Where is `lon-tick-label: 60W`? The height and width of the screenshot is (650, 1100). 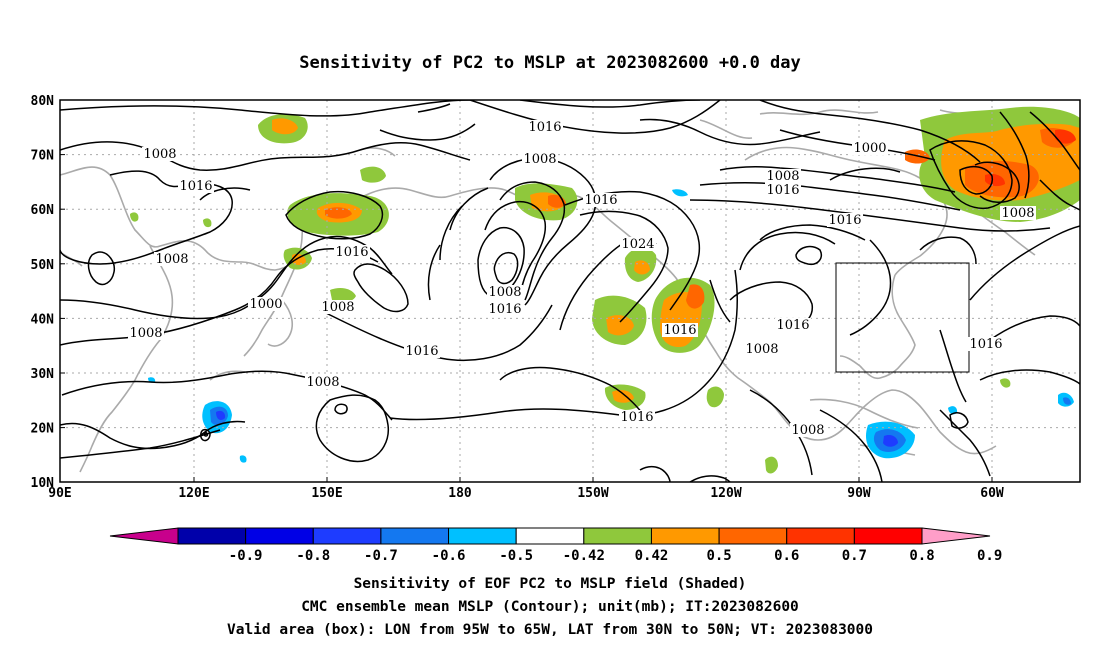
lon-tick-label: 60W is located at coordinates (992, 493).